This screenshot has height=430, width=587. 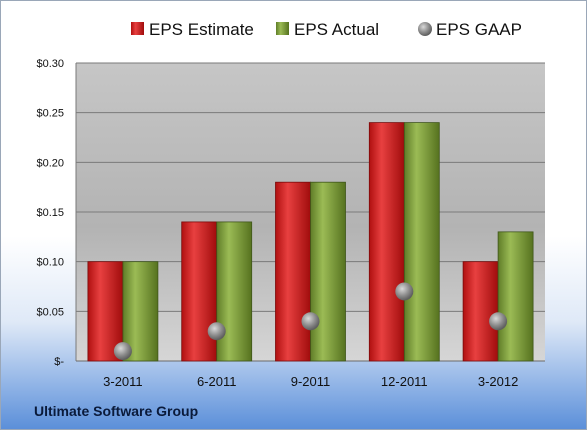 I want to click on x-tick-label: 3-2012, so click(x=498, y=381).